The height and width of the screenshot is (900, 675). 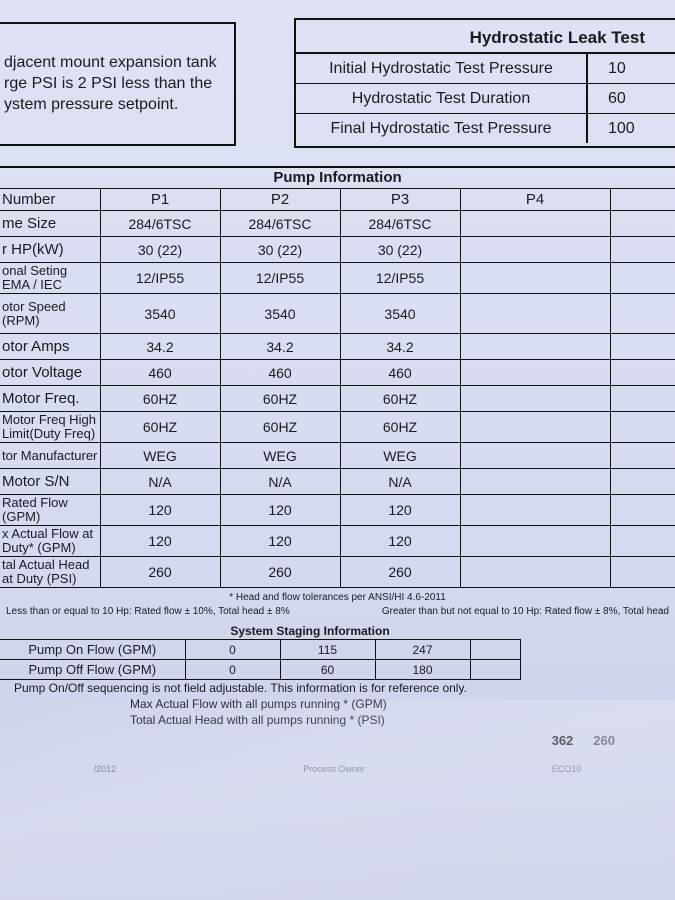 I want to click on cell: 180, so click(x=422, y=669).